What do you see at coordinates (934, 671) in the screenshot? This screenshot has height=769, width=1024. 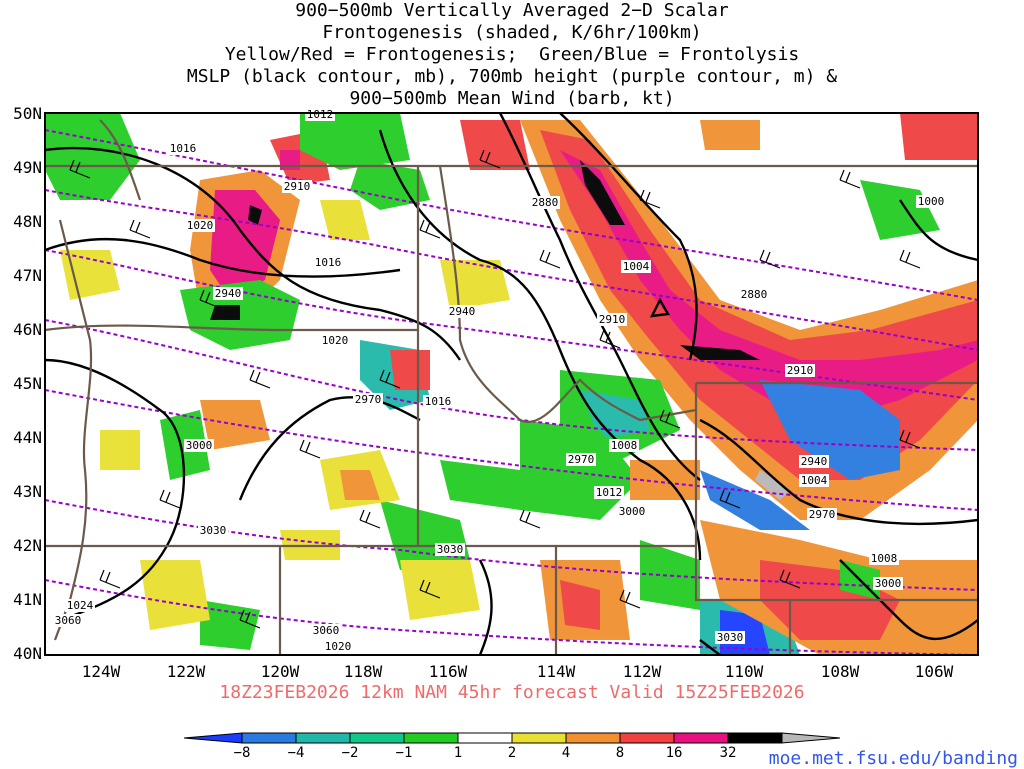 I see `lon-tick-label: 106W` at bounding box center [934, 671].